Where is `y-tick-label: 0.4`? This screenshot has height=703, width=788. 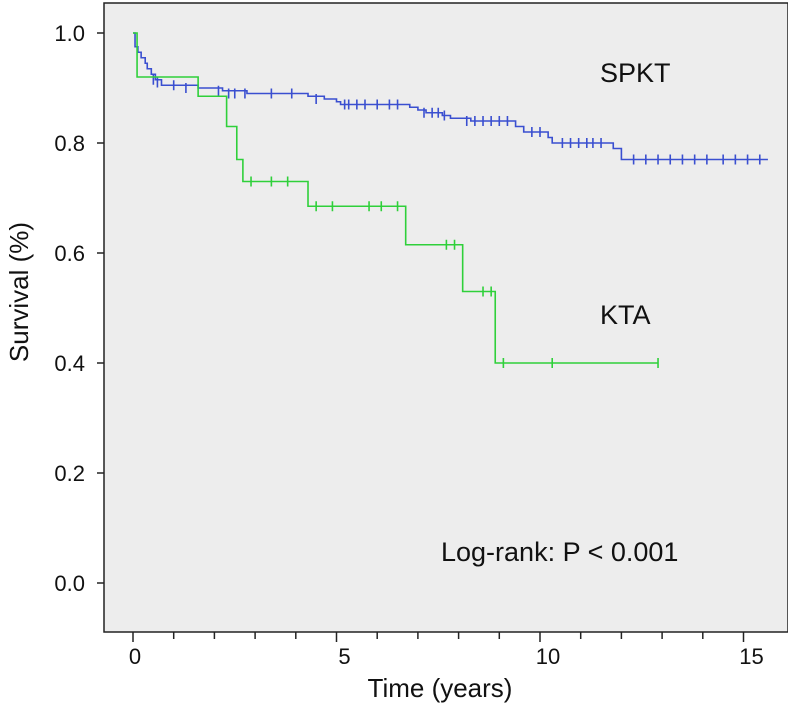
y-tick-label: 0.4 is located at coordinates (69, 363).